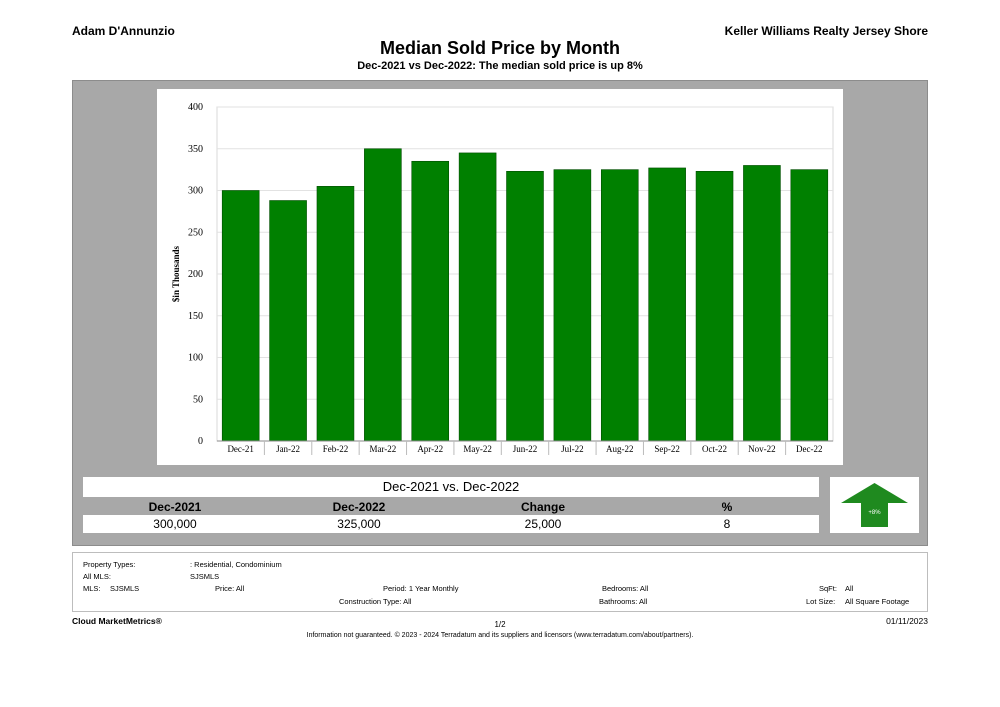 Image resolution: width=1000 pixels, height=707 pixels. Describe the element at coordinates (809, 449) in the screenshot. I see `x-tick-label: Dec-22` at that location.